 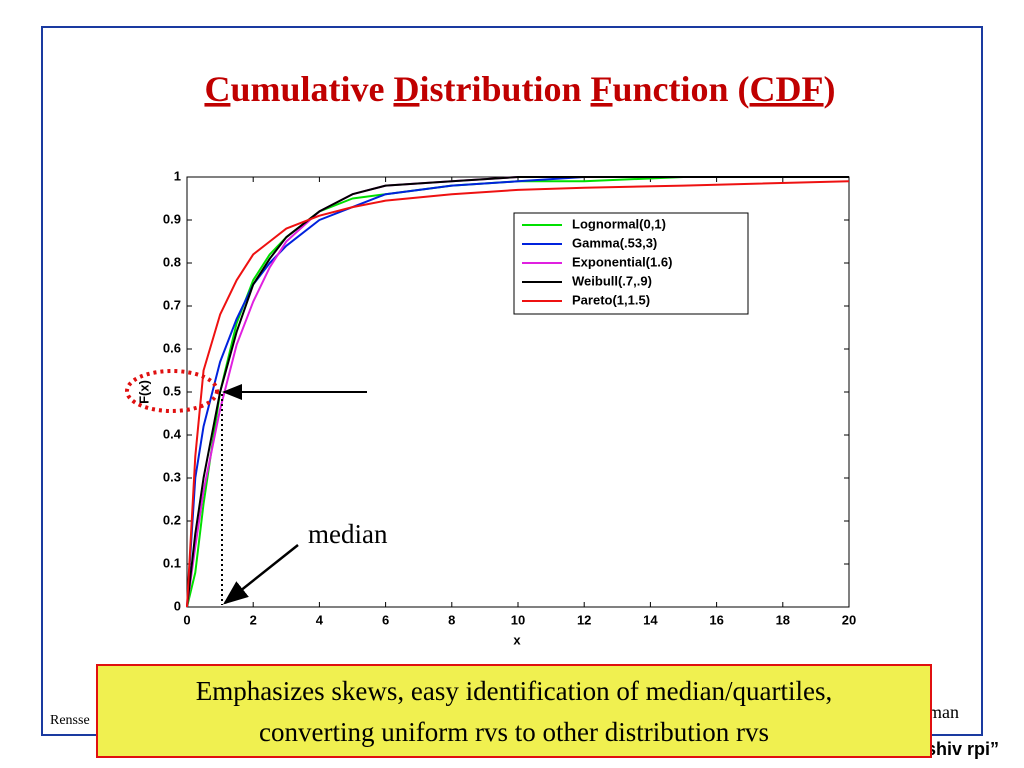 I want to click on y-tick-label: 0.3, so click(x=172, y=476).